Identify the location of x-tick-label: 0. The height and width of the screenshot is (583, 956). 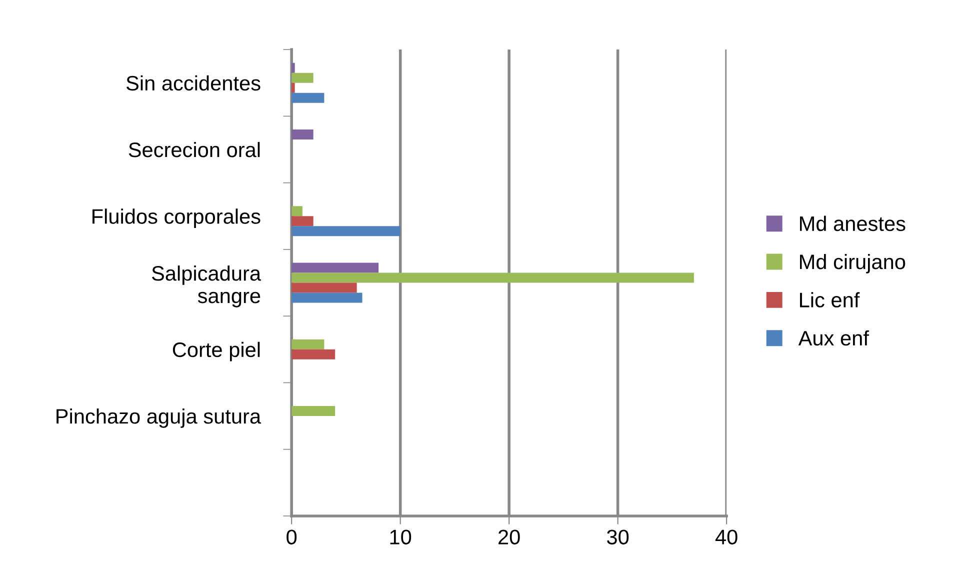
(291, 537).